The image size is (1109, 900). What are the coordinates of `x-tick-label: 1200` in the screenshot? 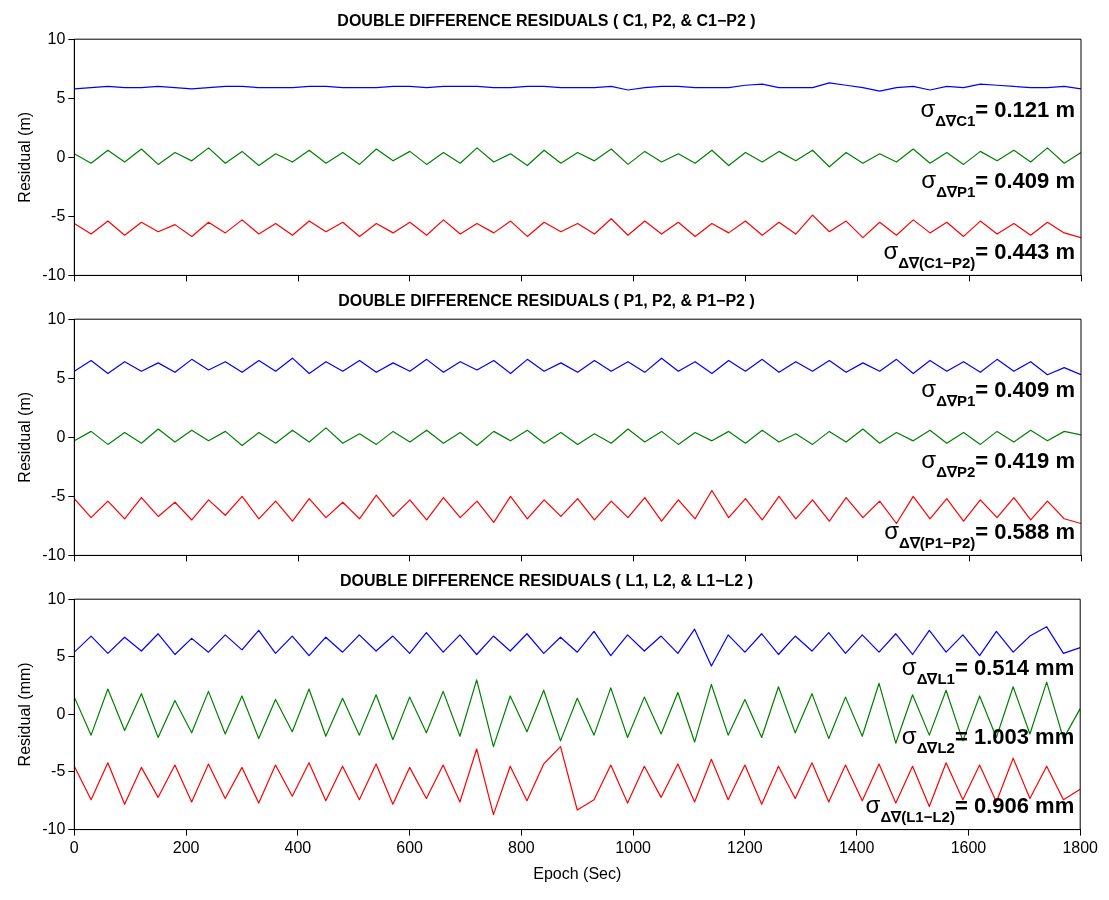 It's located at (745, 847).